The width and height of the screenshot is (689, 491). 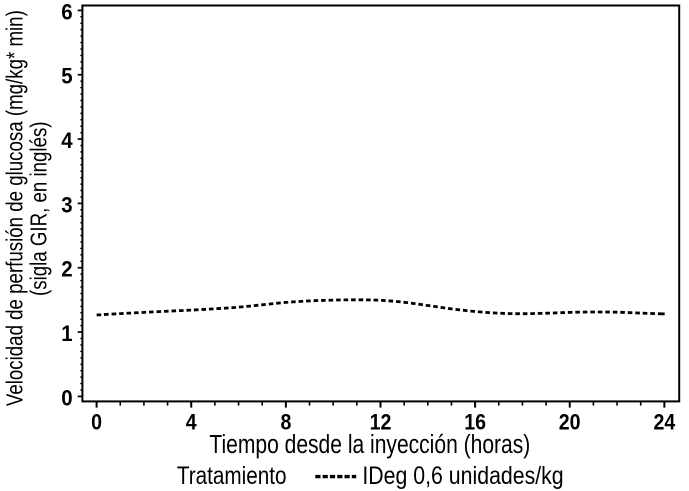 I want to click on svg-text: 20, so click(x=570, y=422).